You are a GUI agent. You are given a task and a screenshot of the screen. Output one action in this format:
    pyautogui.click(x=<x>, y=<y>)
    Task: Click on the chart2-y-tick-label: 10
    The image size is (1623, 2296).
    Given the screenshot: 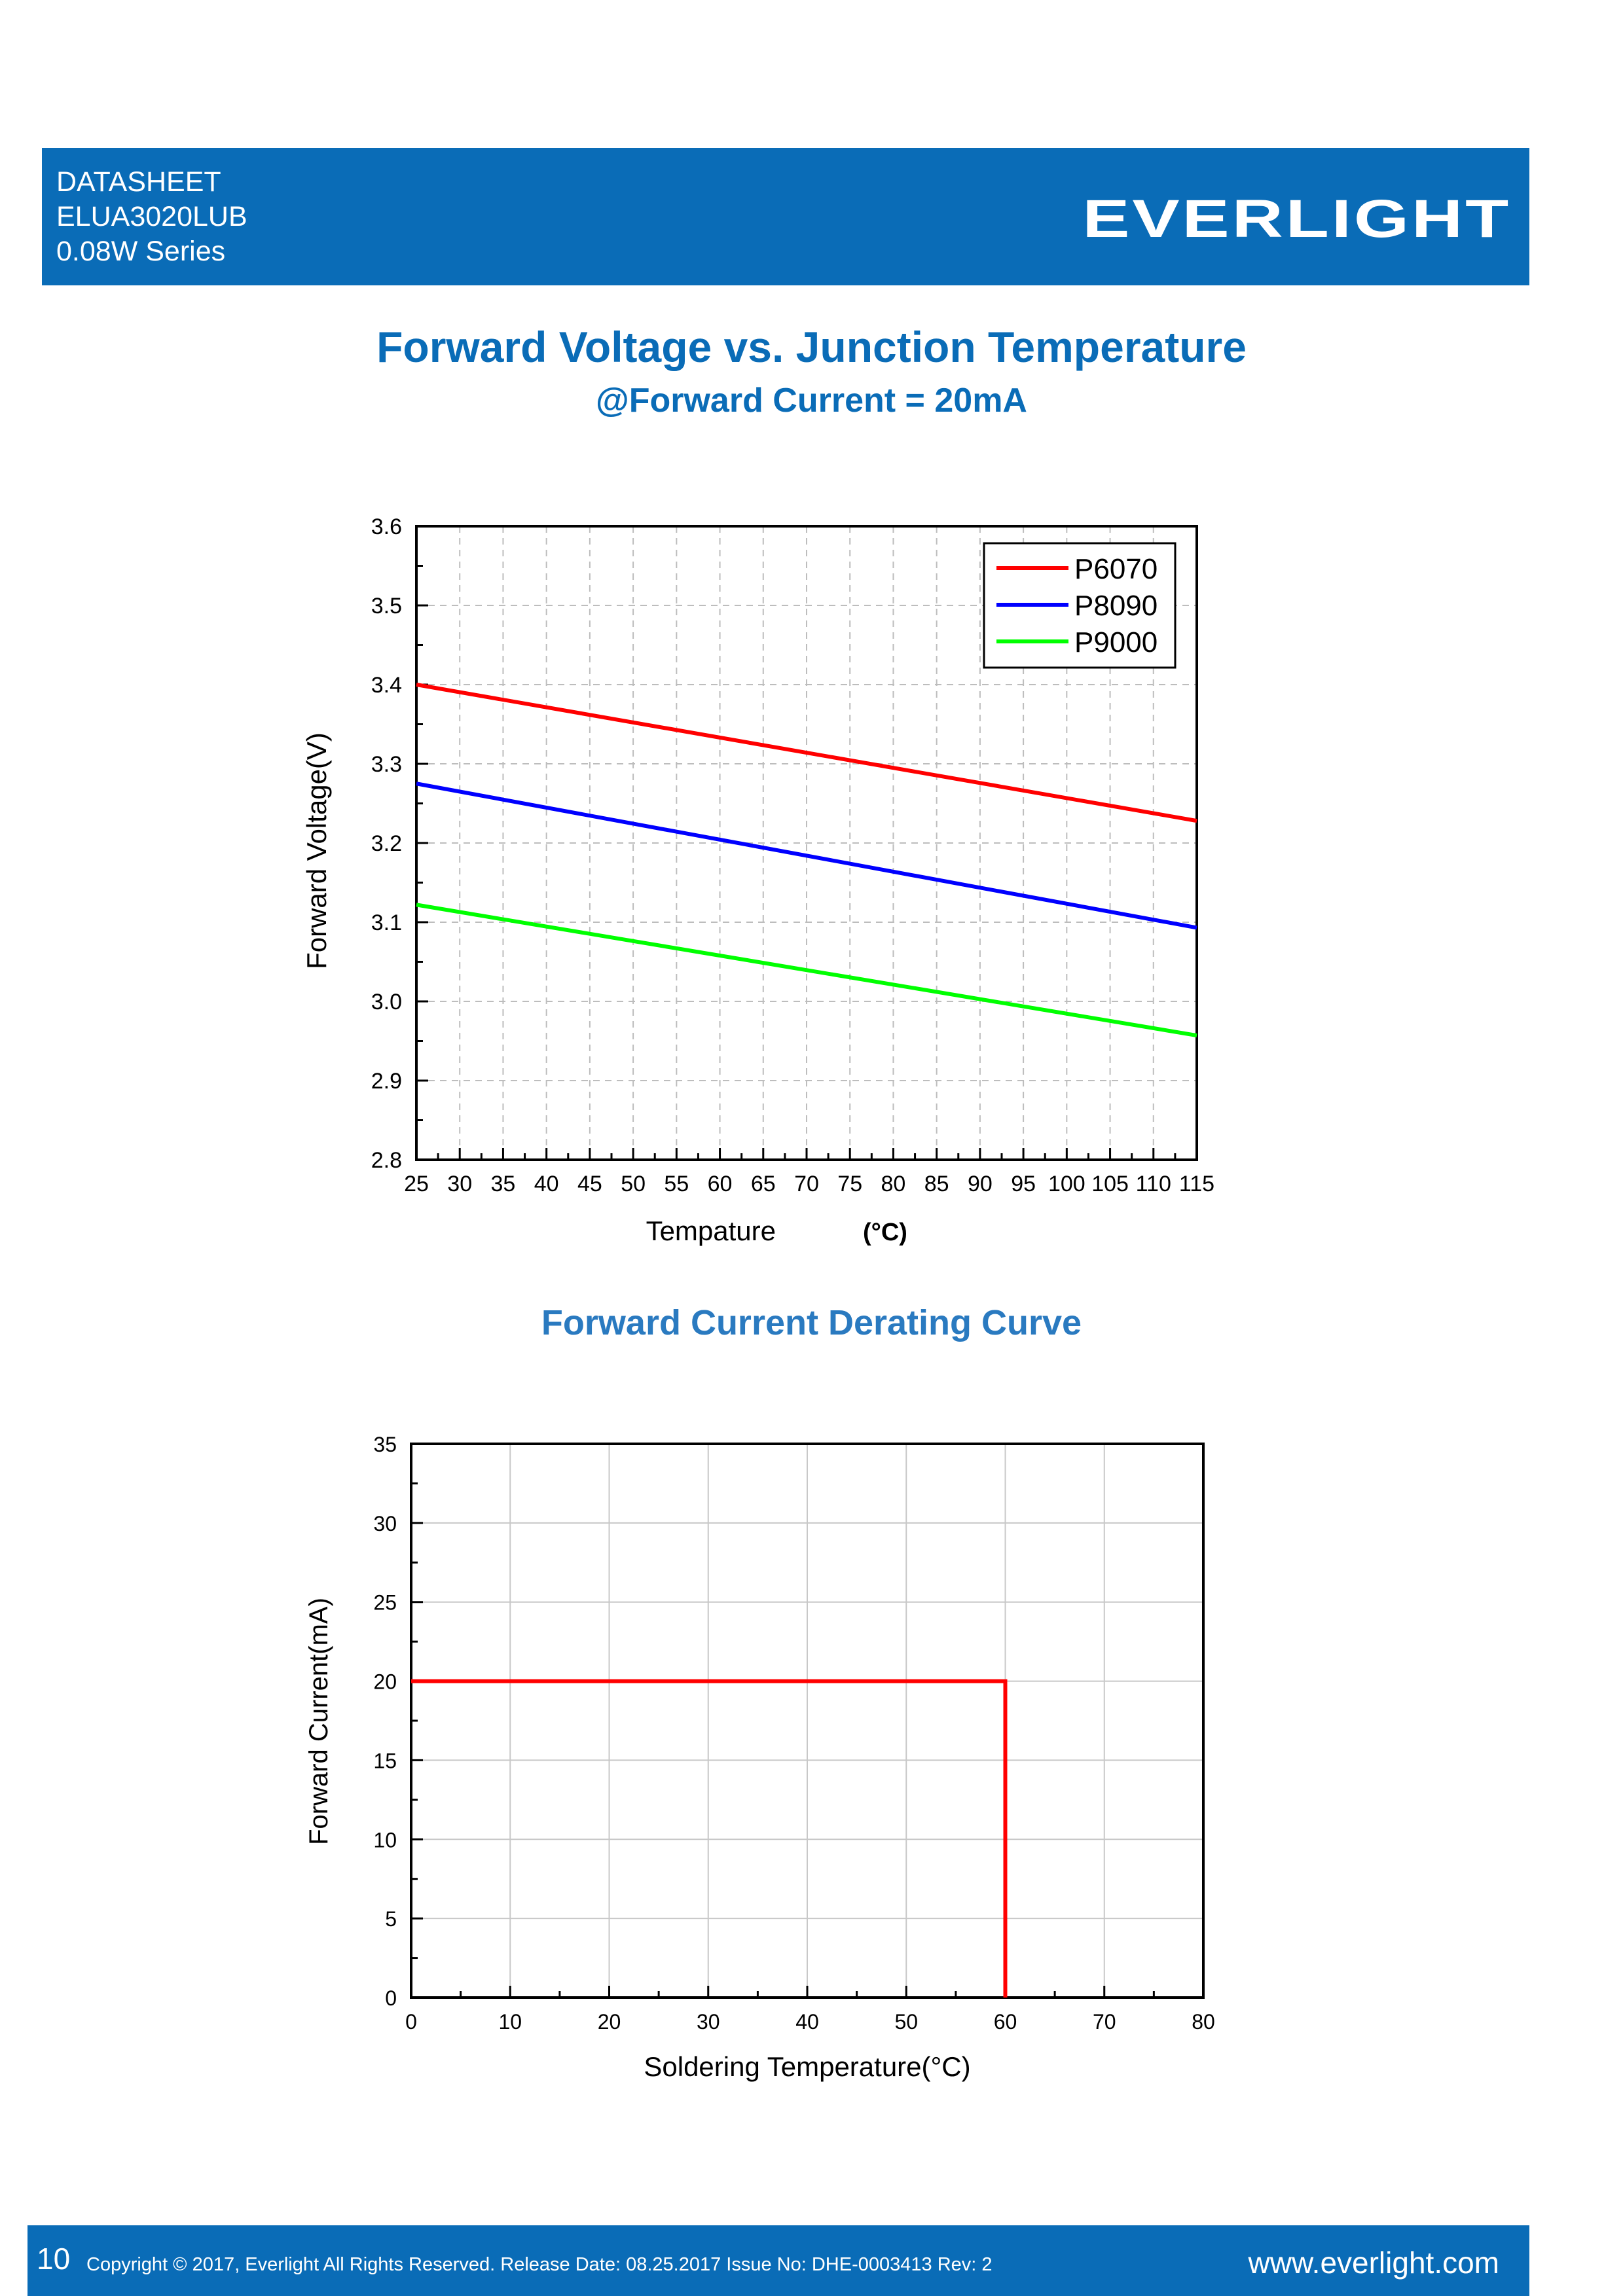 What is the action you would take?
    pyautogui.click(x=385, y=1840)
    